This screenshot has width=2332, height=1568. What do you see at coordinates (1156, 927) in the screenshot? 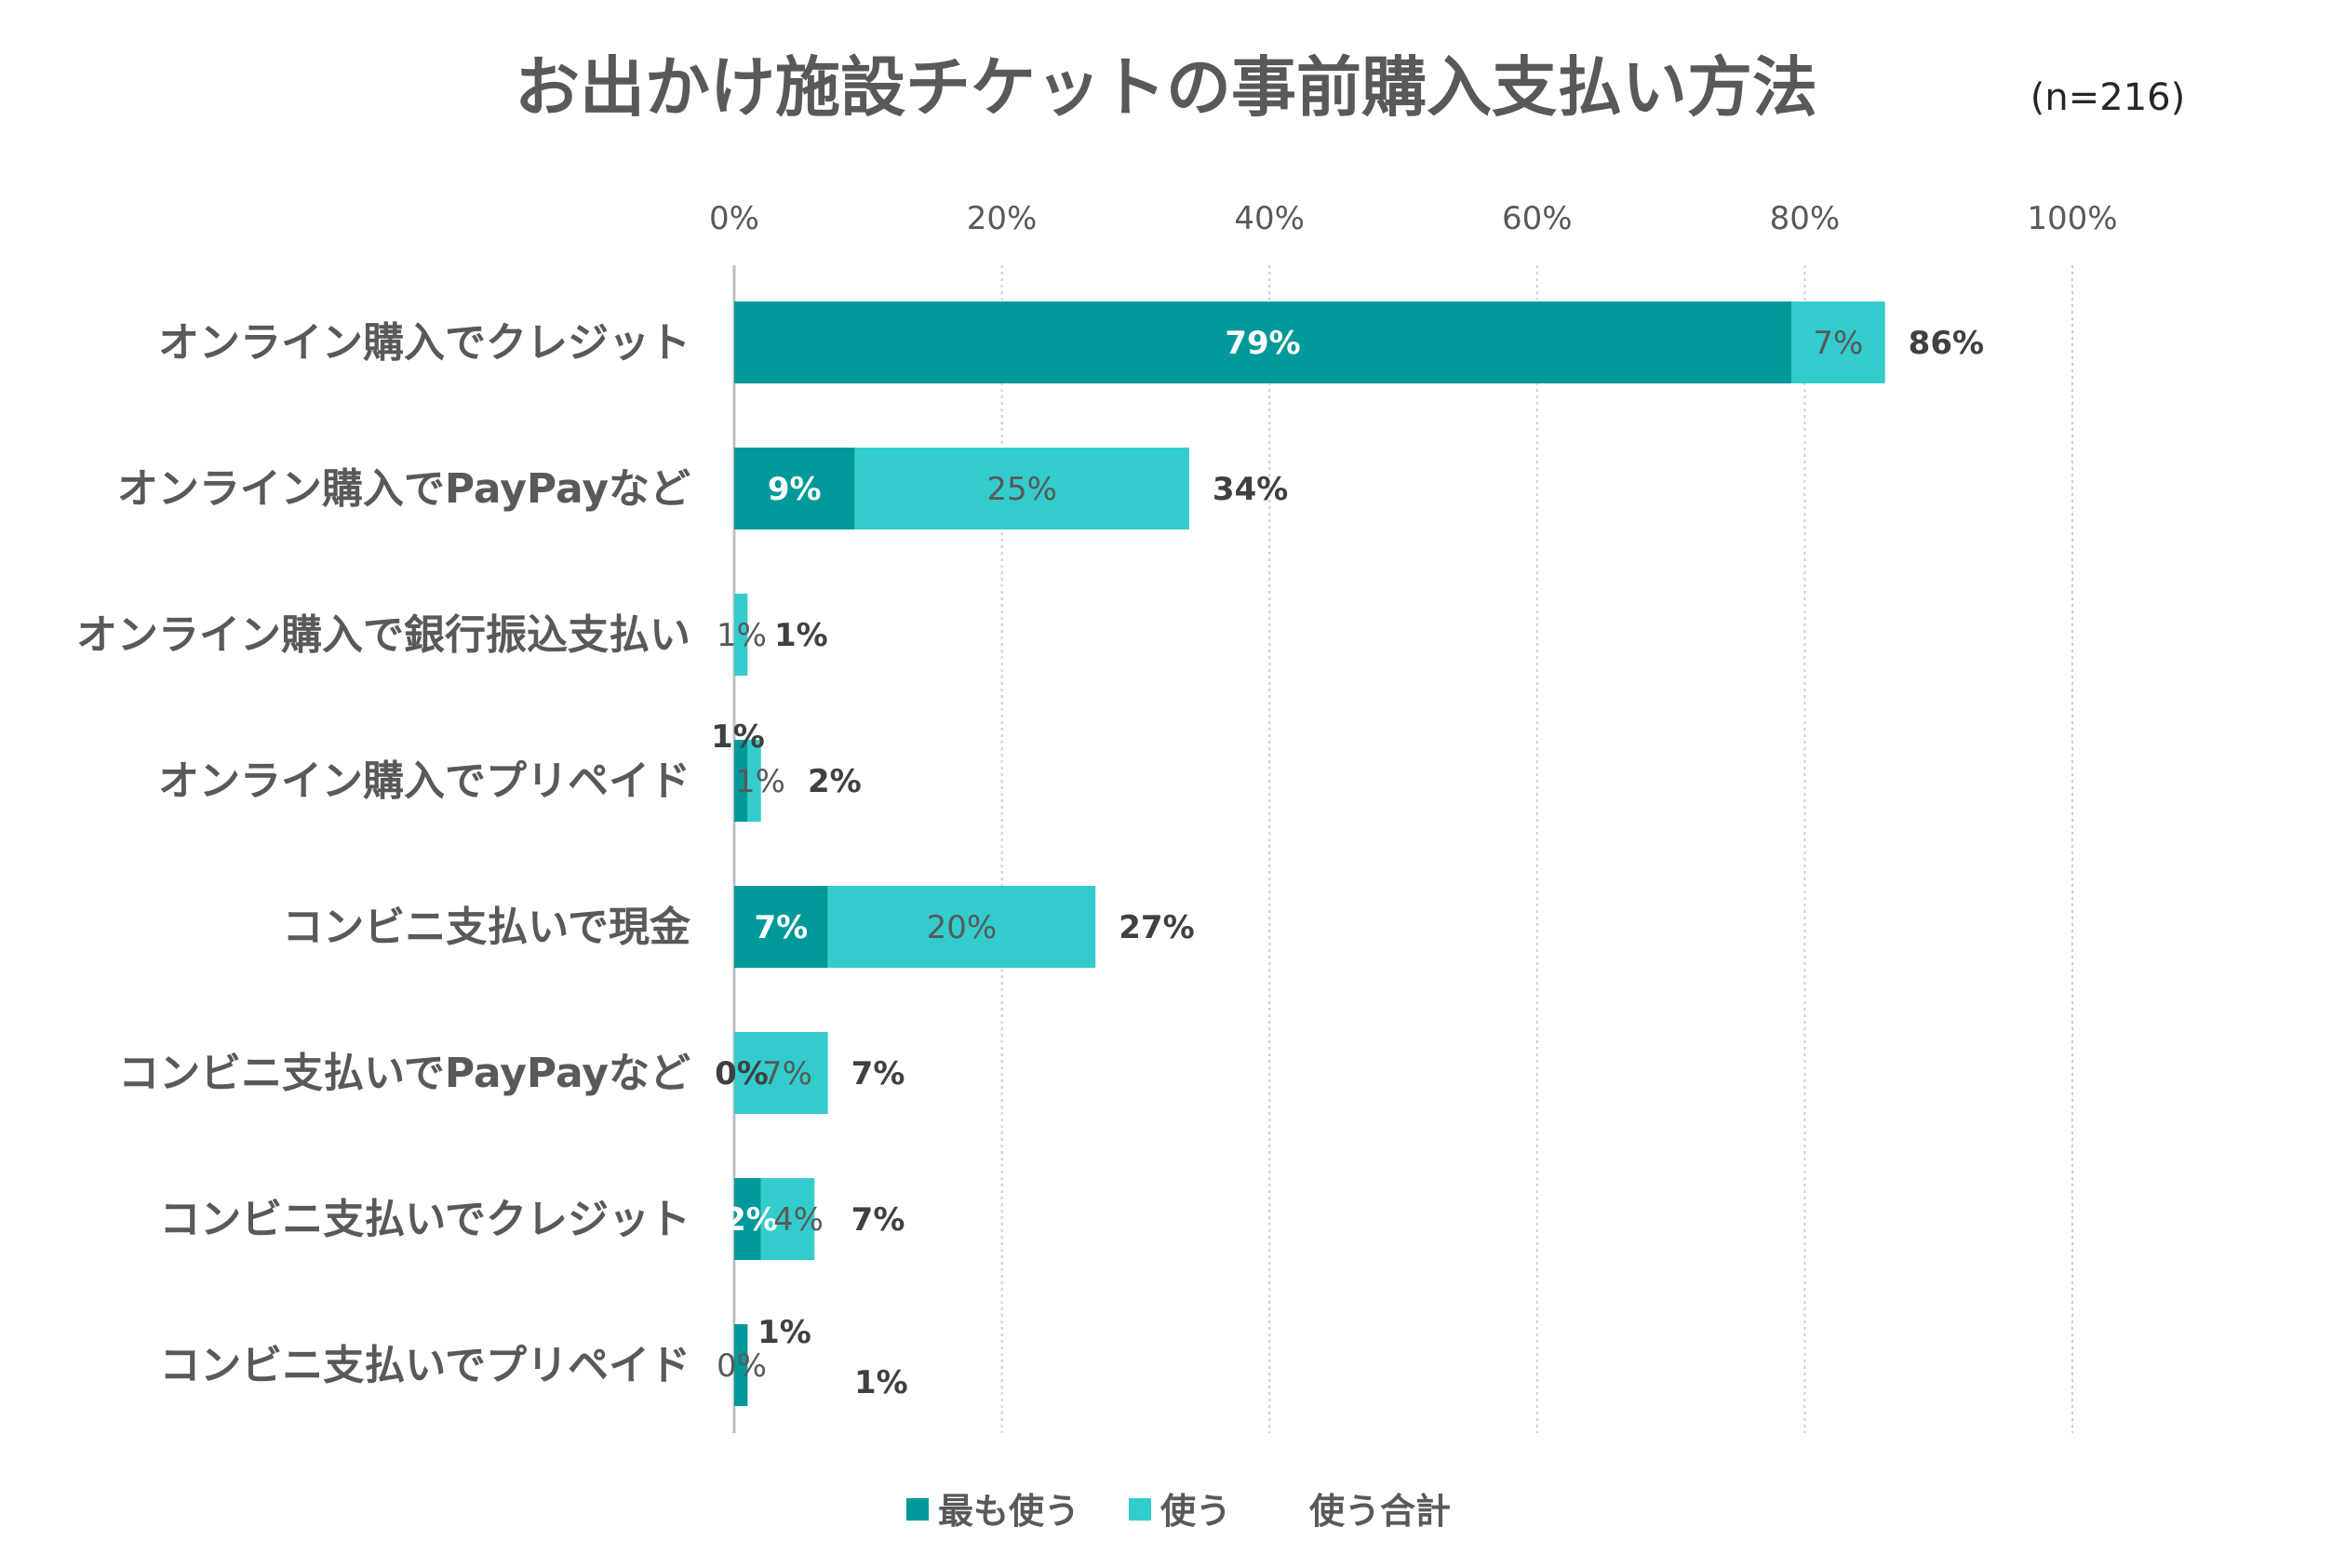
I see `data-label-total: 27%` at bounding box center [1156, 927].